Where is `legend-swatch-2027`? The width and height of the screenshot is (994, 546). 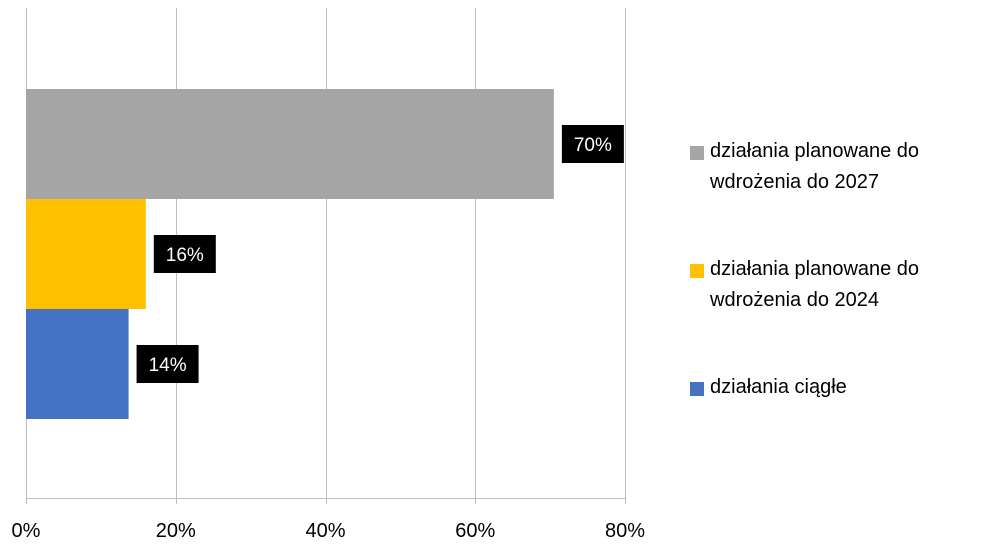
legend-swatch-2027 is located at coordinates (697, 153).